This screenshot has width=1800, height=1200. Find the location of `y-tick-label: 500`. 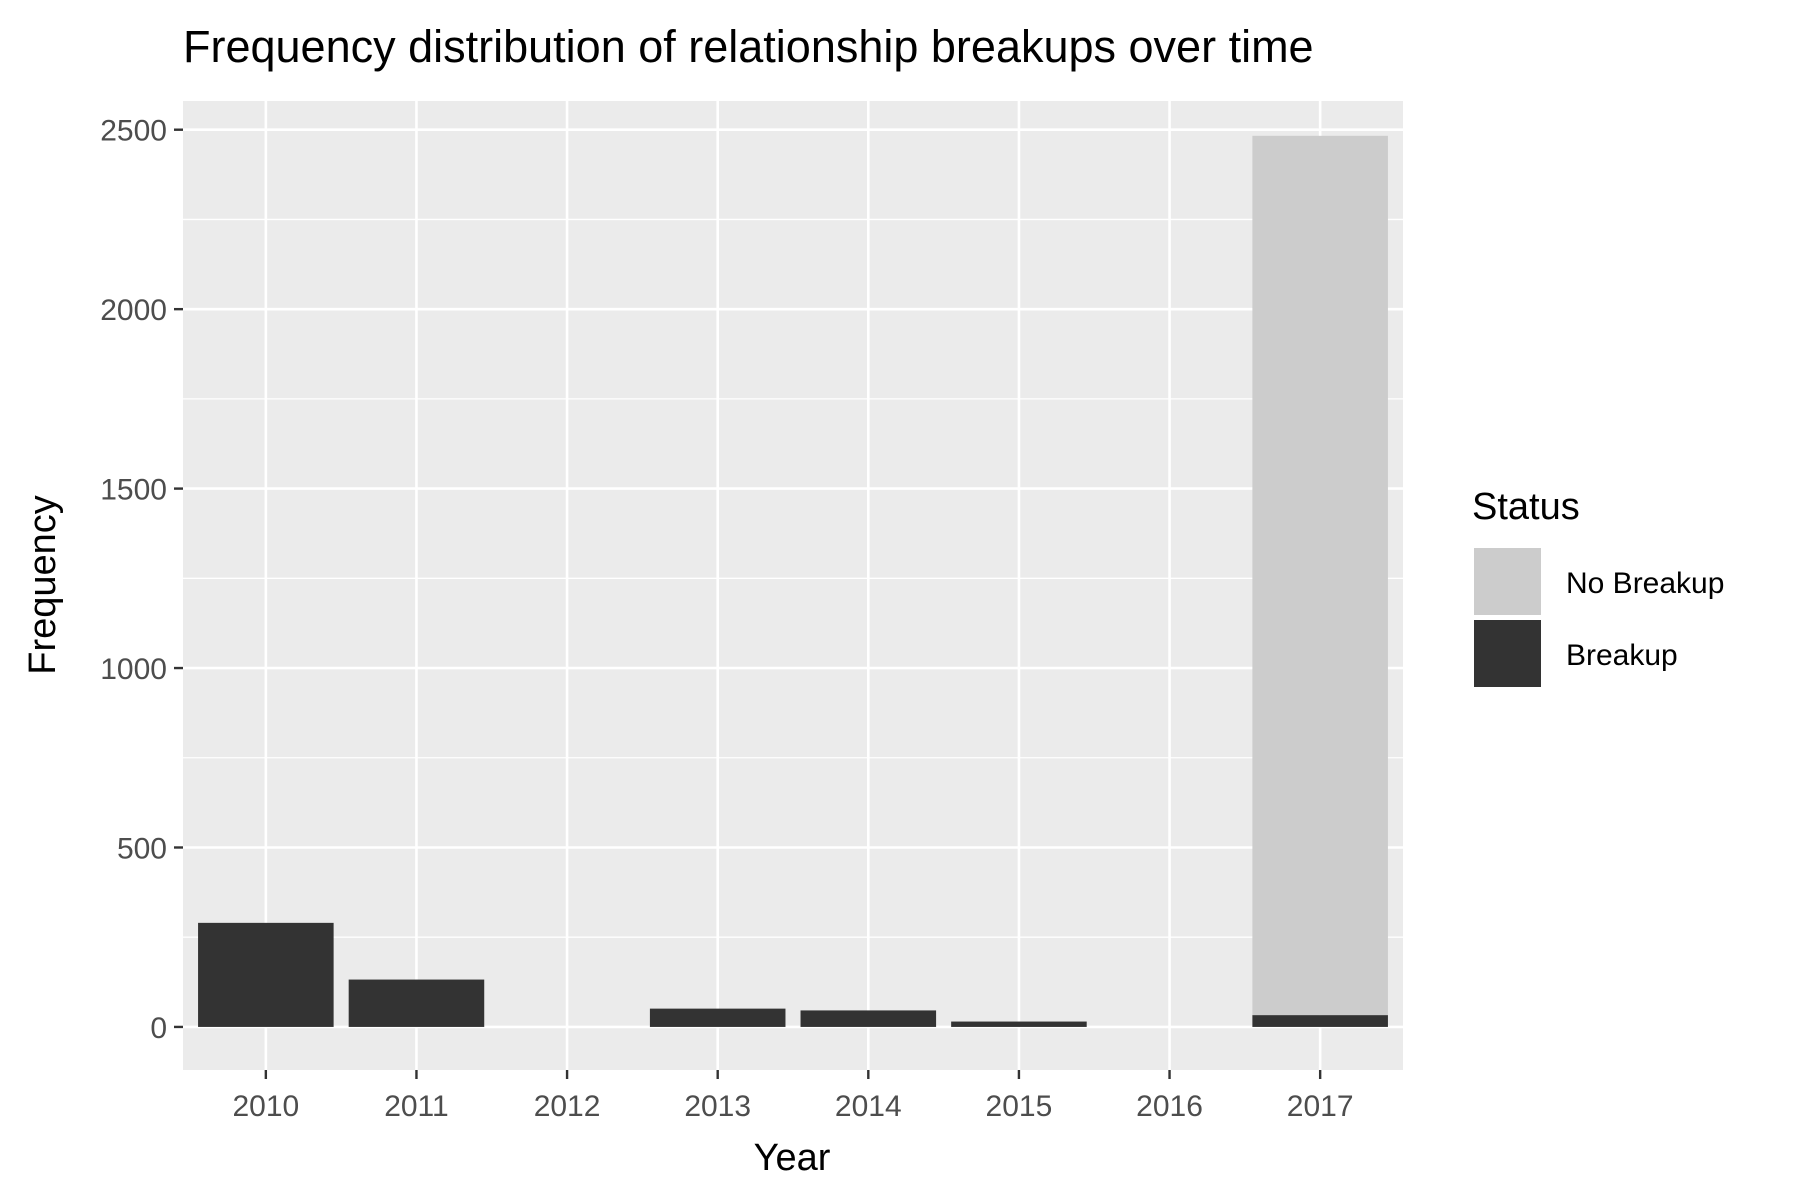

y-tick-label: 500 is located at coordinates (142, 848).